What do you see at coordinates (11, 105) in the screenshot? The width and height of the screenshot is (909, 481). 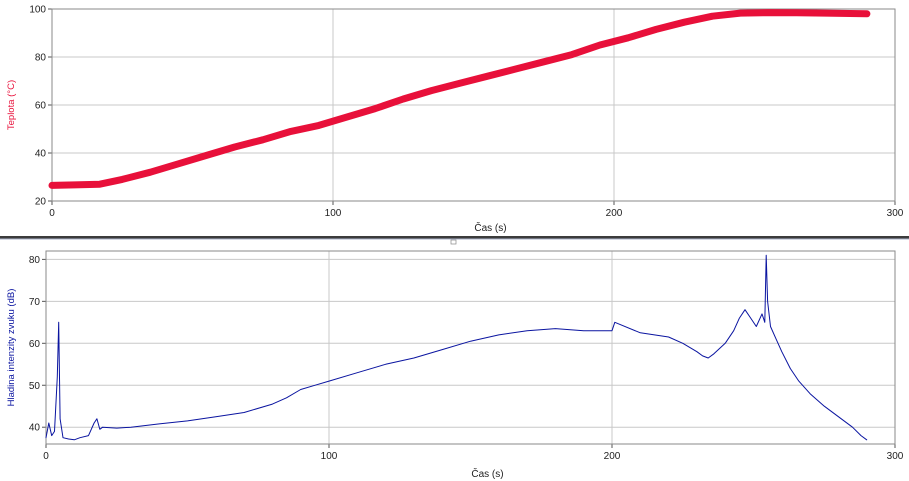 I see `y-axis-label: Teplota (°C)` at bounding box center [11, 105].